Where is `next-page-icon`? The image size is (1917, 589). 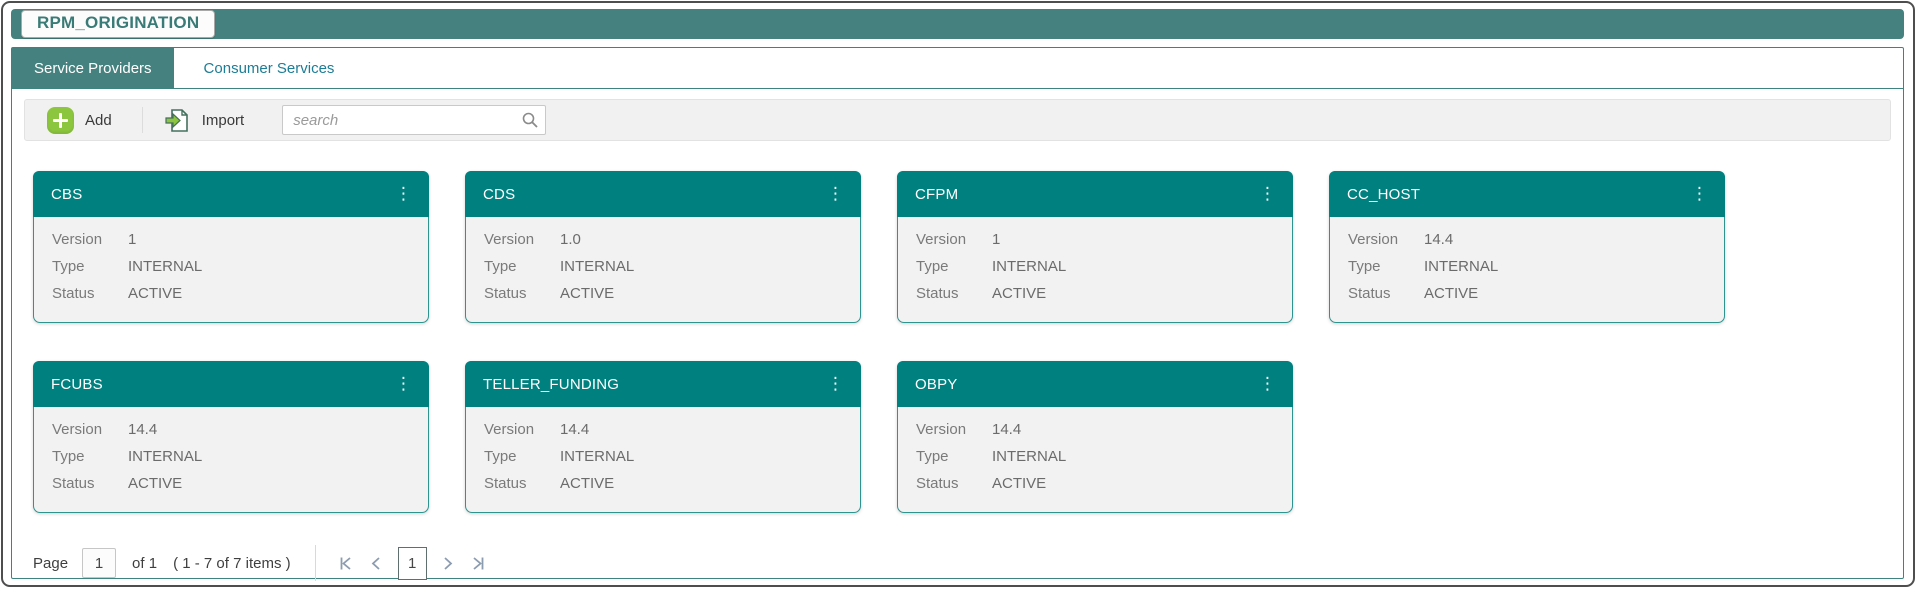 next-page-icon is located at coordinates (448, 563).